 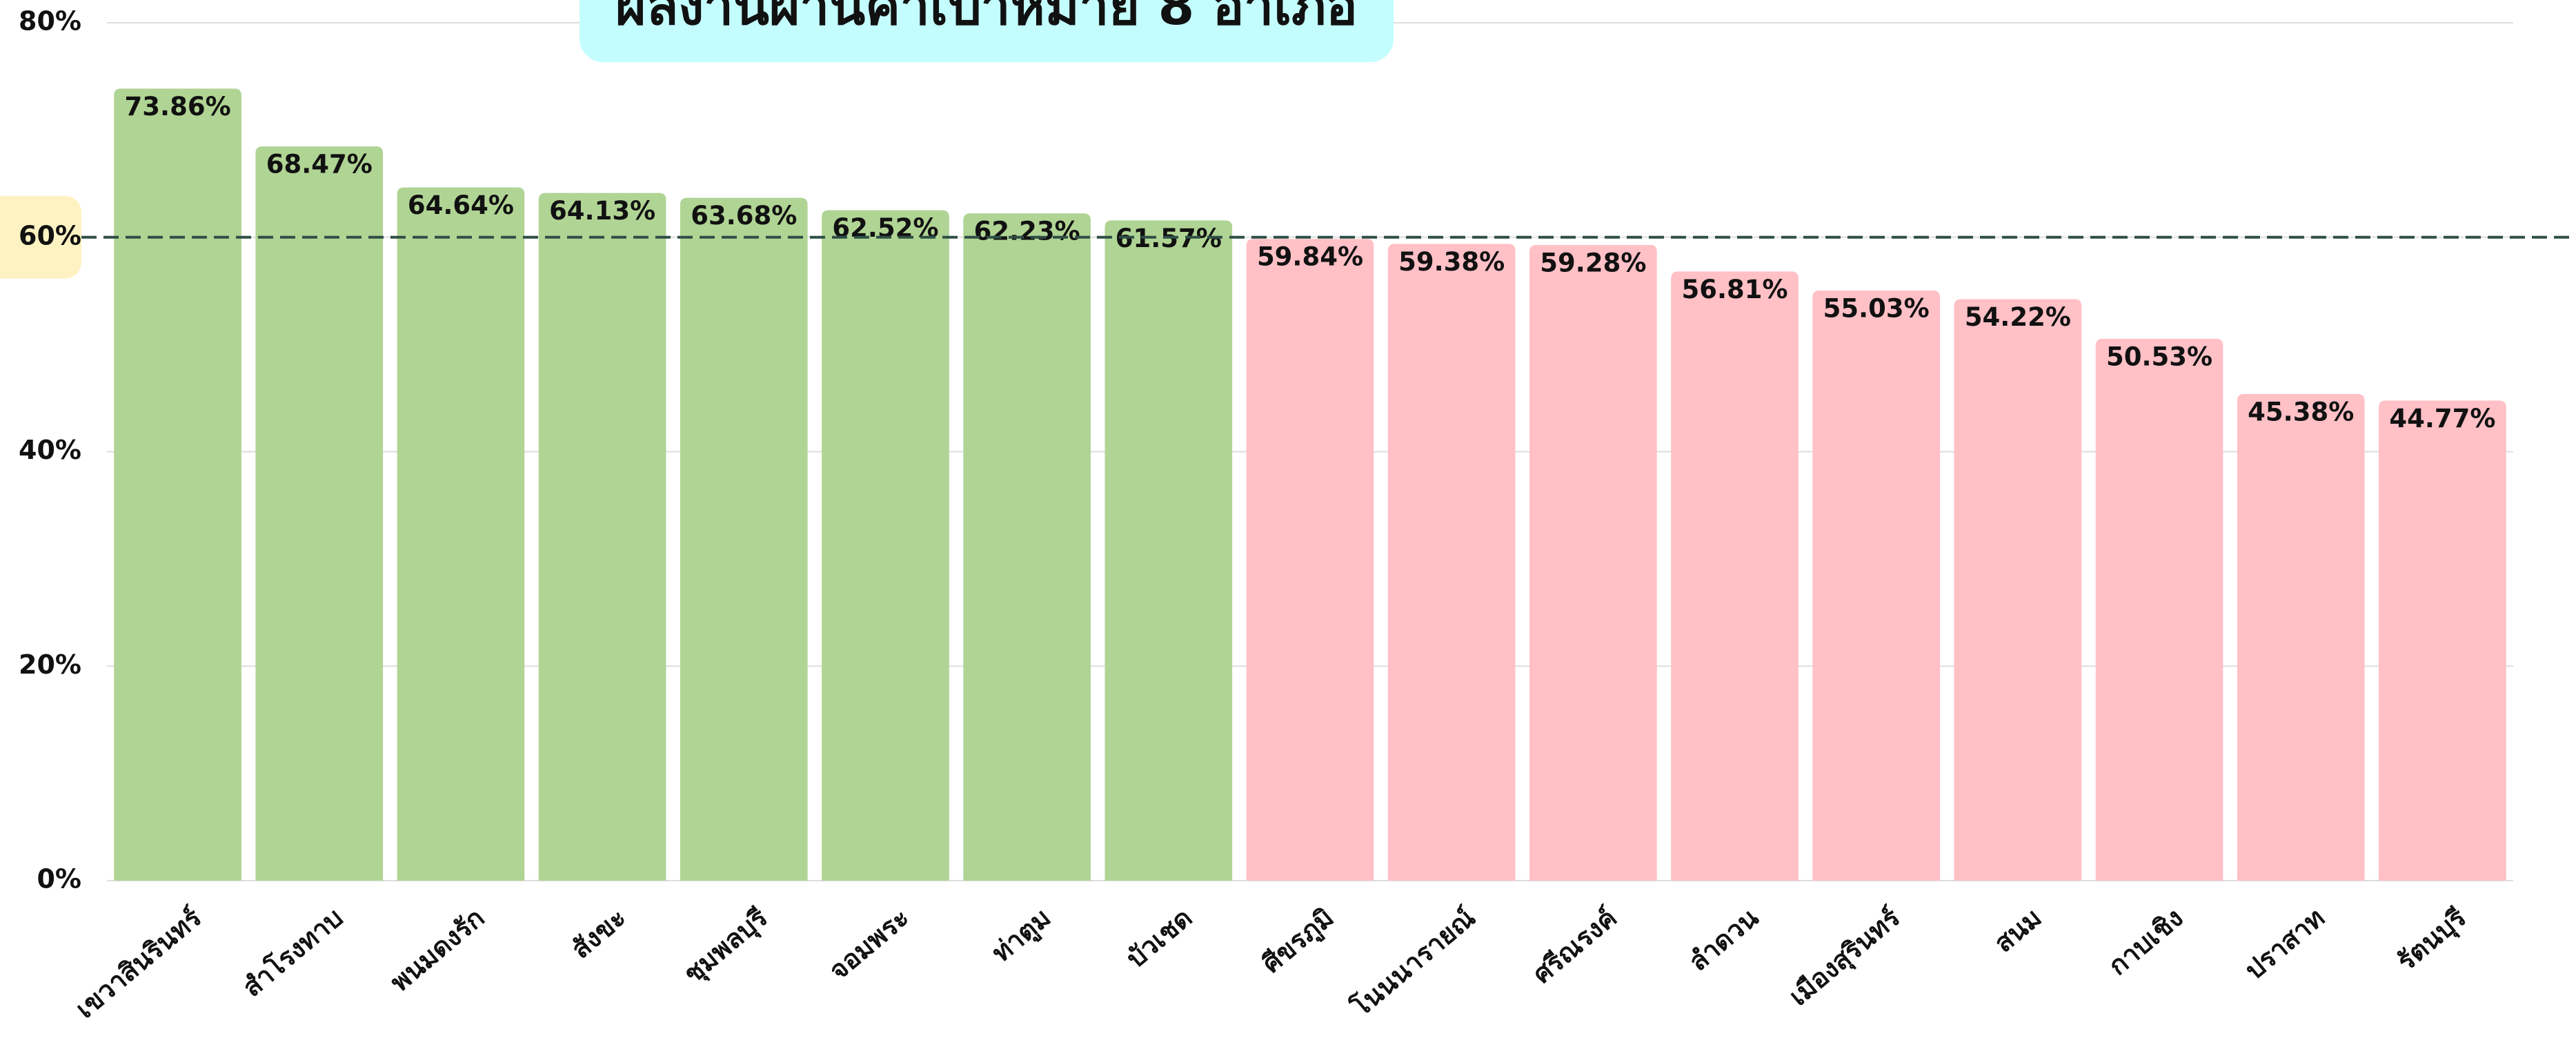 I want to click on x-tick-label: จอมพระ, so click(x=869, y=944).